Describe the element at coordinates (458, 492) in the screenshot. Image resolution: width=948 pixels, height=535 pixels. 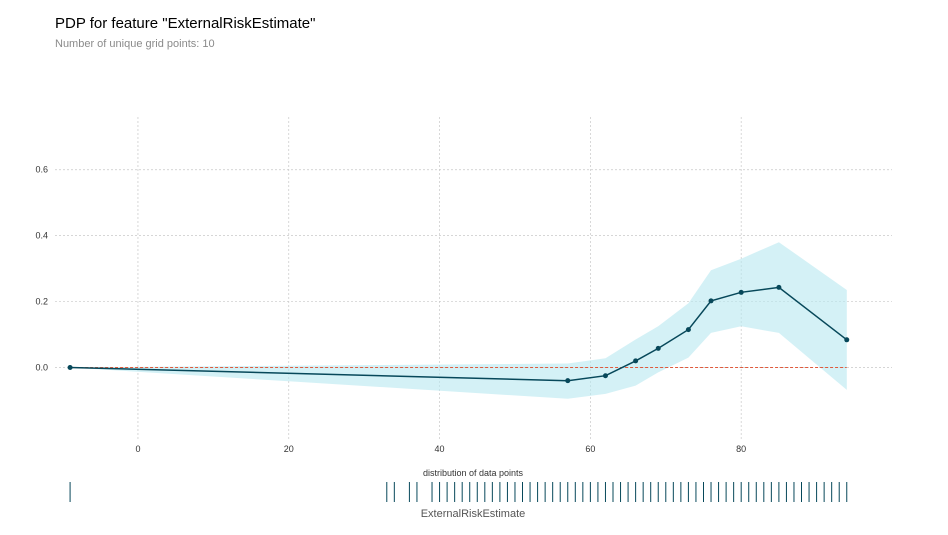
I see `rug-layer` at that location.